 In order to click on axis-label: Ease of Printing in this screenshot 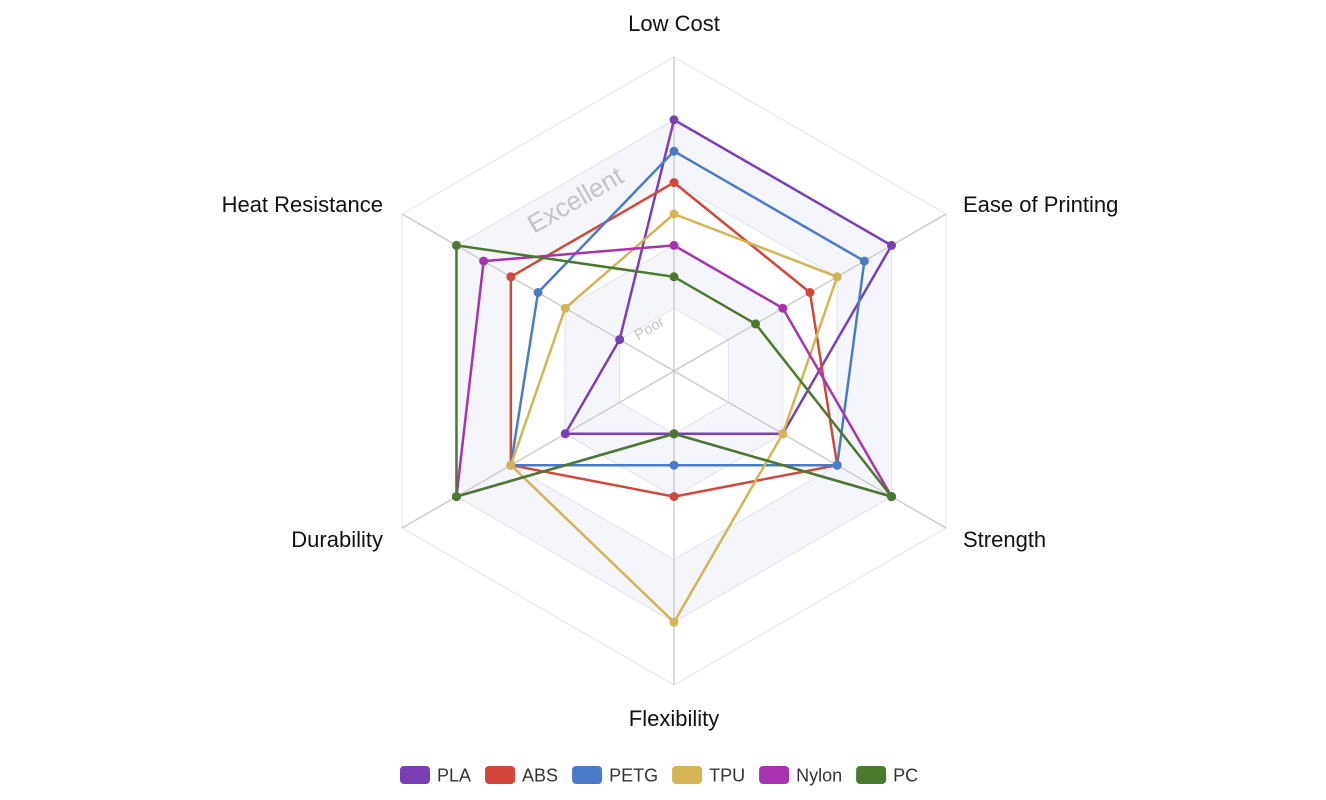, I will do `click(1040, 204)`.